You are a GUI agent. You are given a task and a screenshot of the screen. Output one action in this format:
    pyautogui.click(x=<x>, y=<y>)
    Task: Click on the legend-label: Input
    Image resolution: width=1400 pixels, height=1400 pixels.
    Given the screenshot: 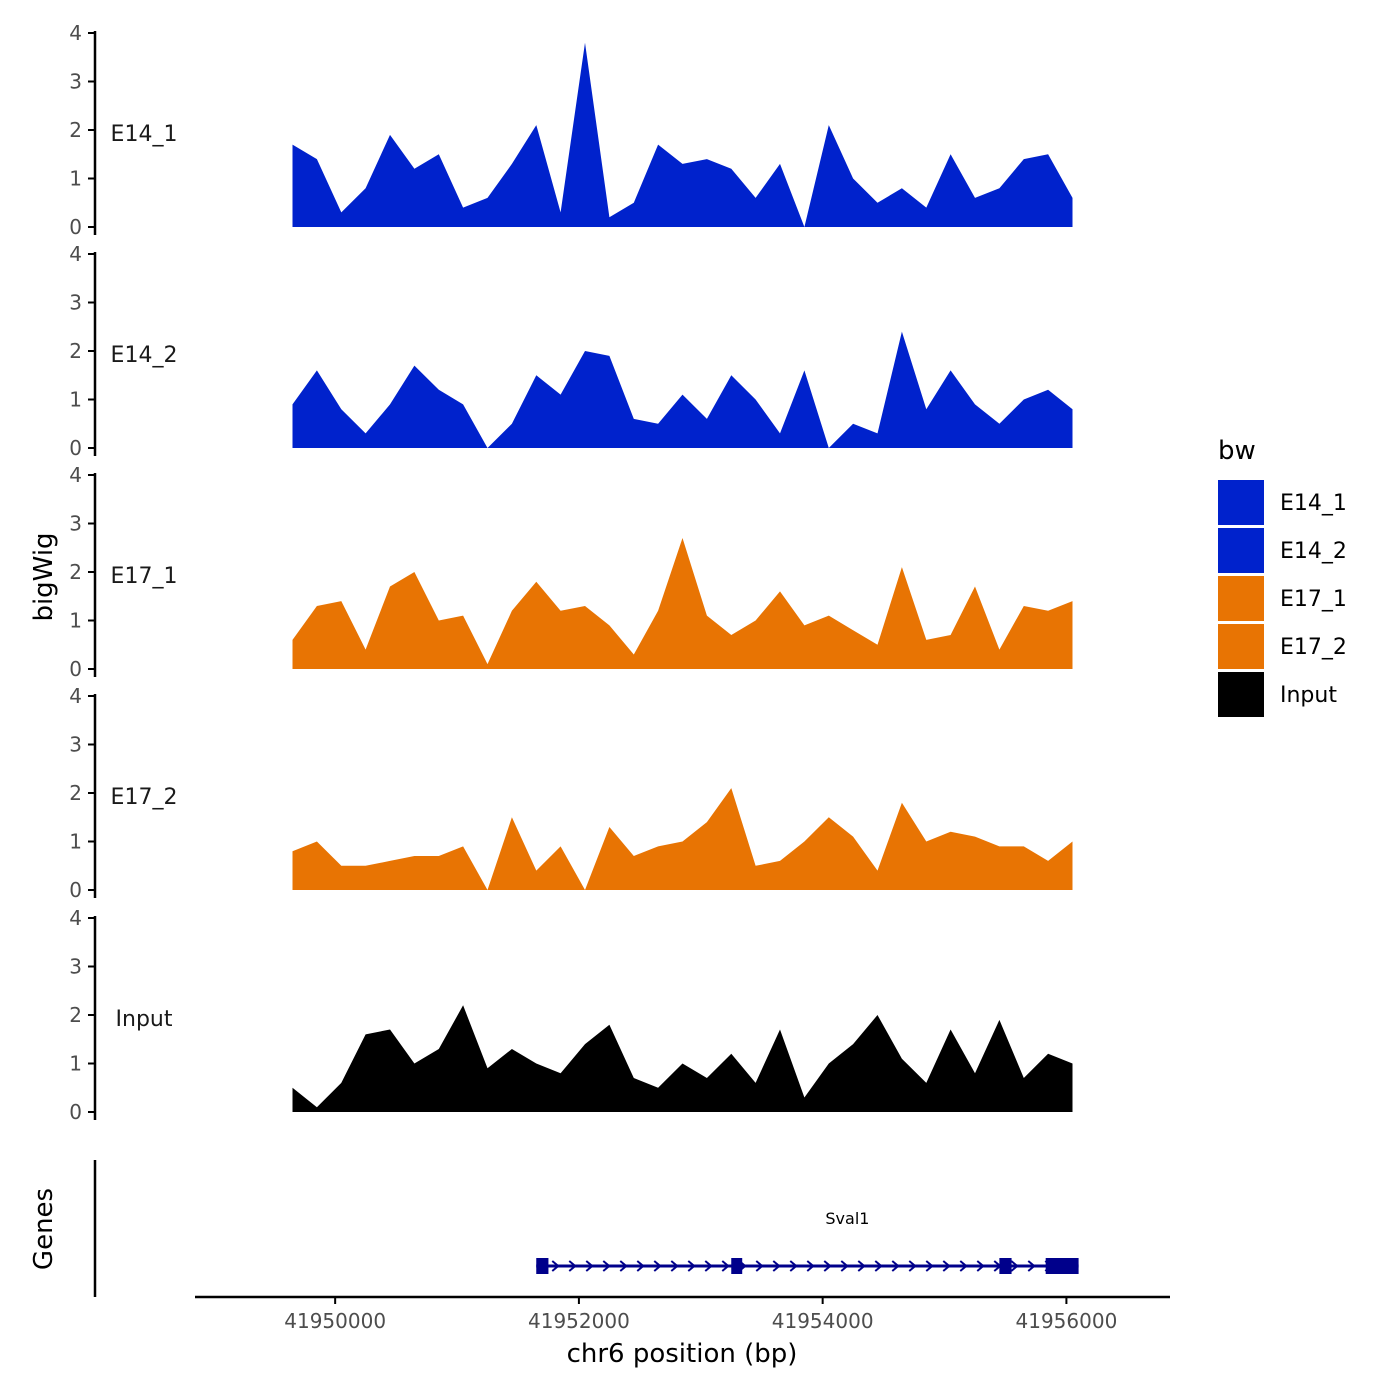 What is the action you would take?
    pyautogui.click(x=1308, y=695)
    